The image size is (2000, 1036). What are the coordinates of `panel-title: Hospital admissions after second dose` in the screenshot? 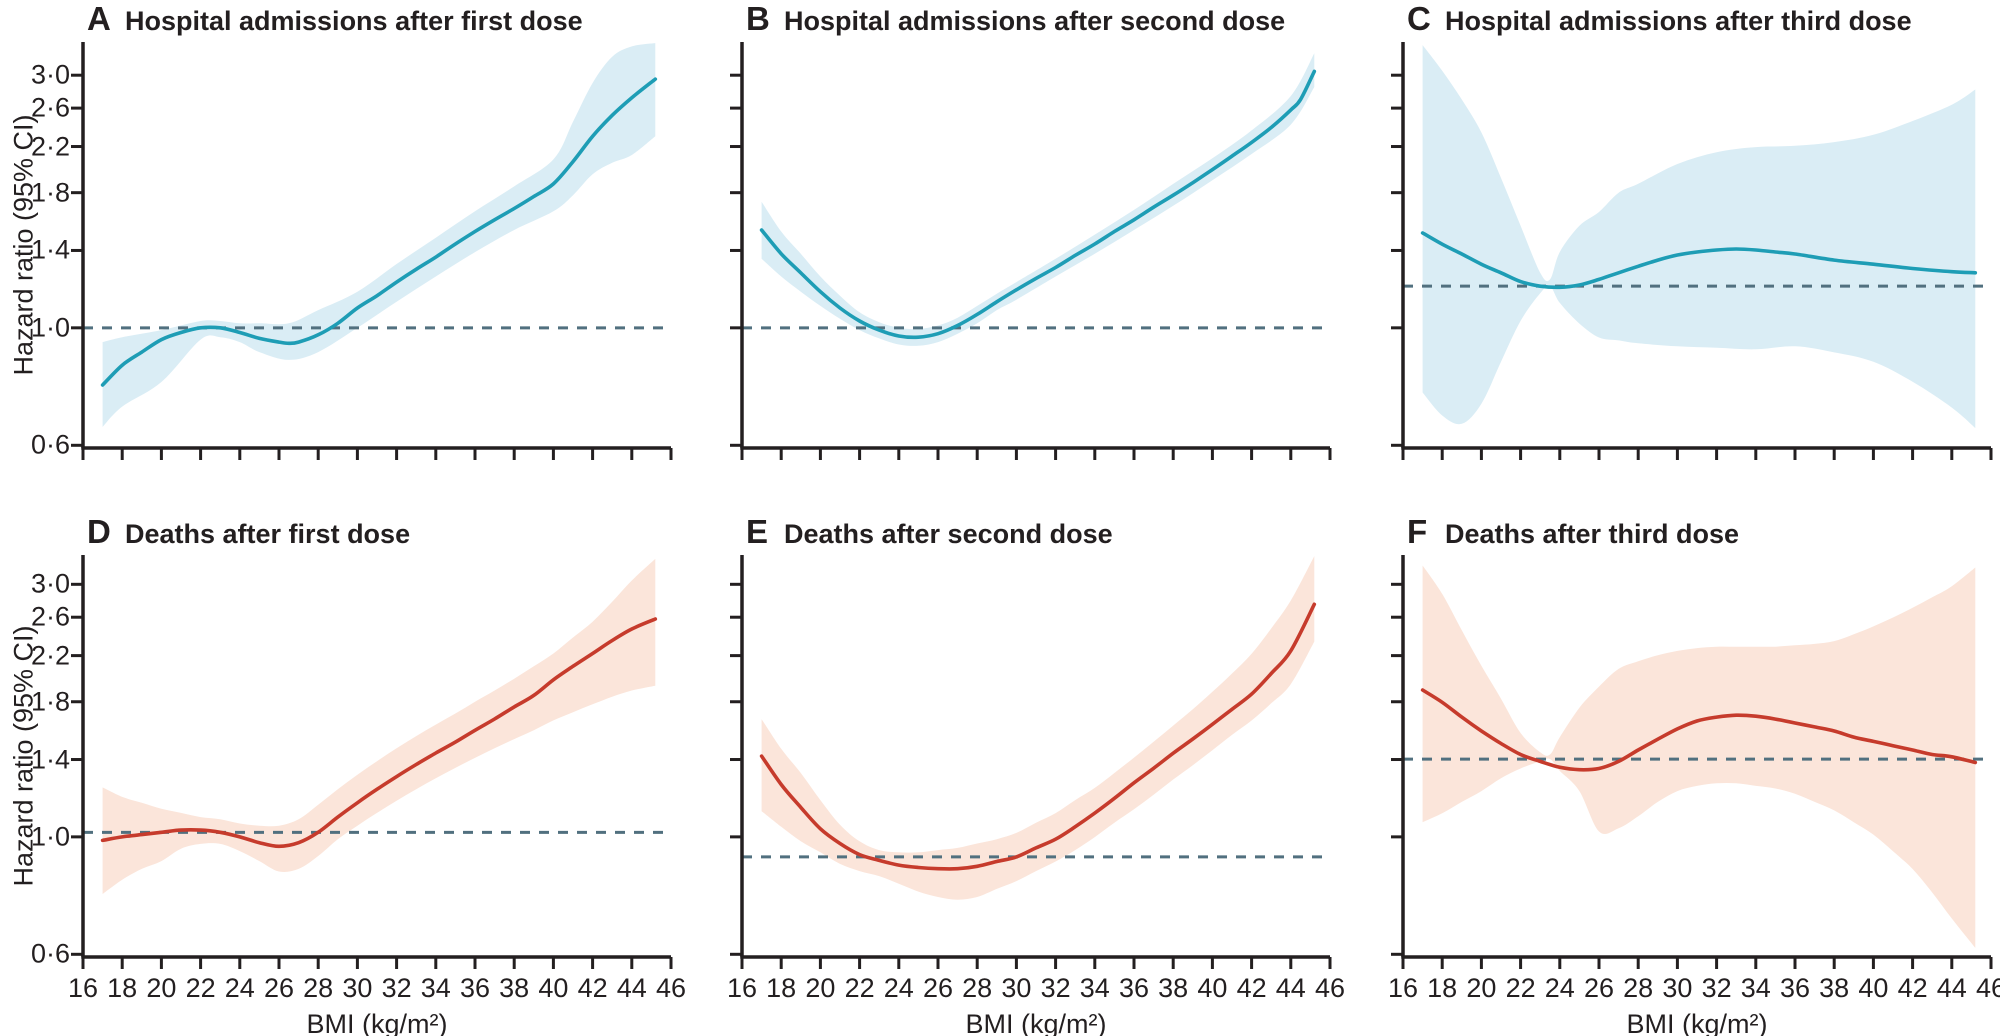 It's located at (1035, 21).